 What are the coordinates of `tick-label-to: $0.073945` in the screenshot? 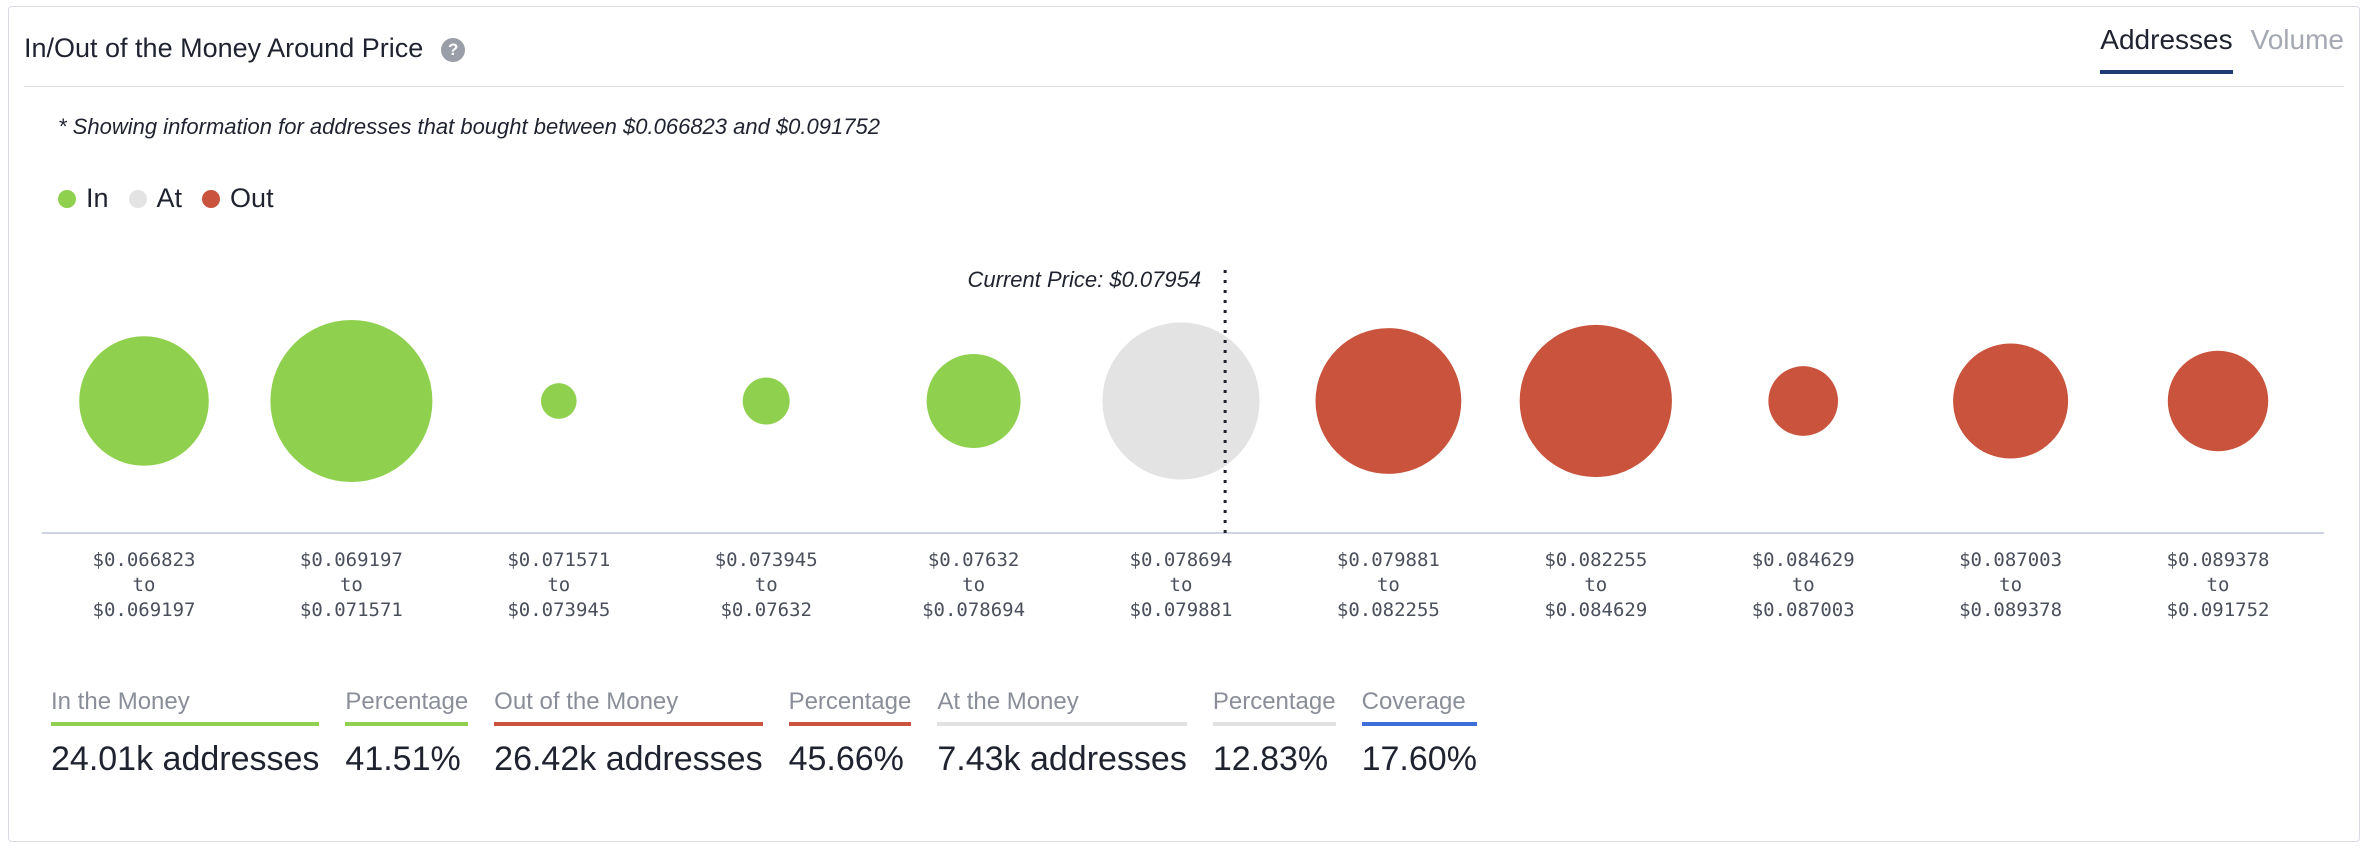 It's located at (558, 610).